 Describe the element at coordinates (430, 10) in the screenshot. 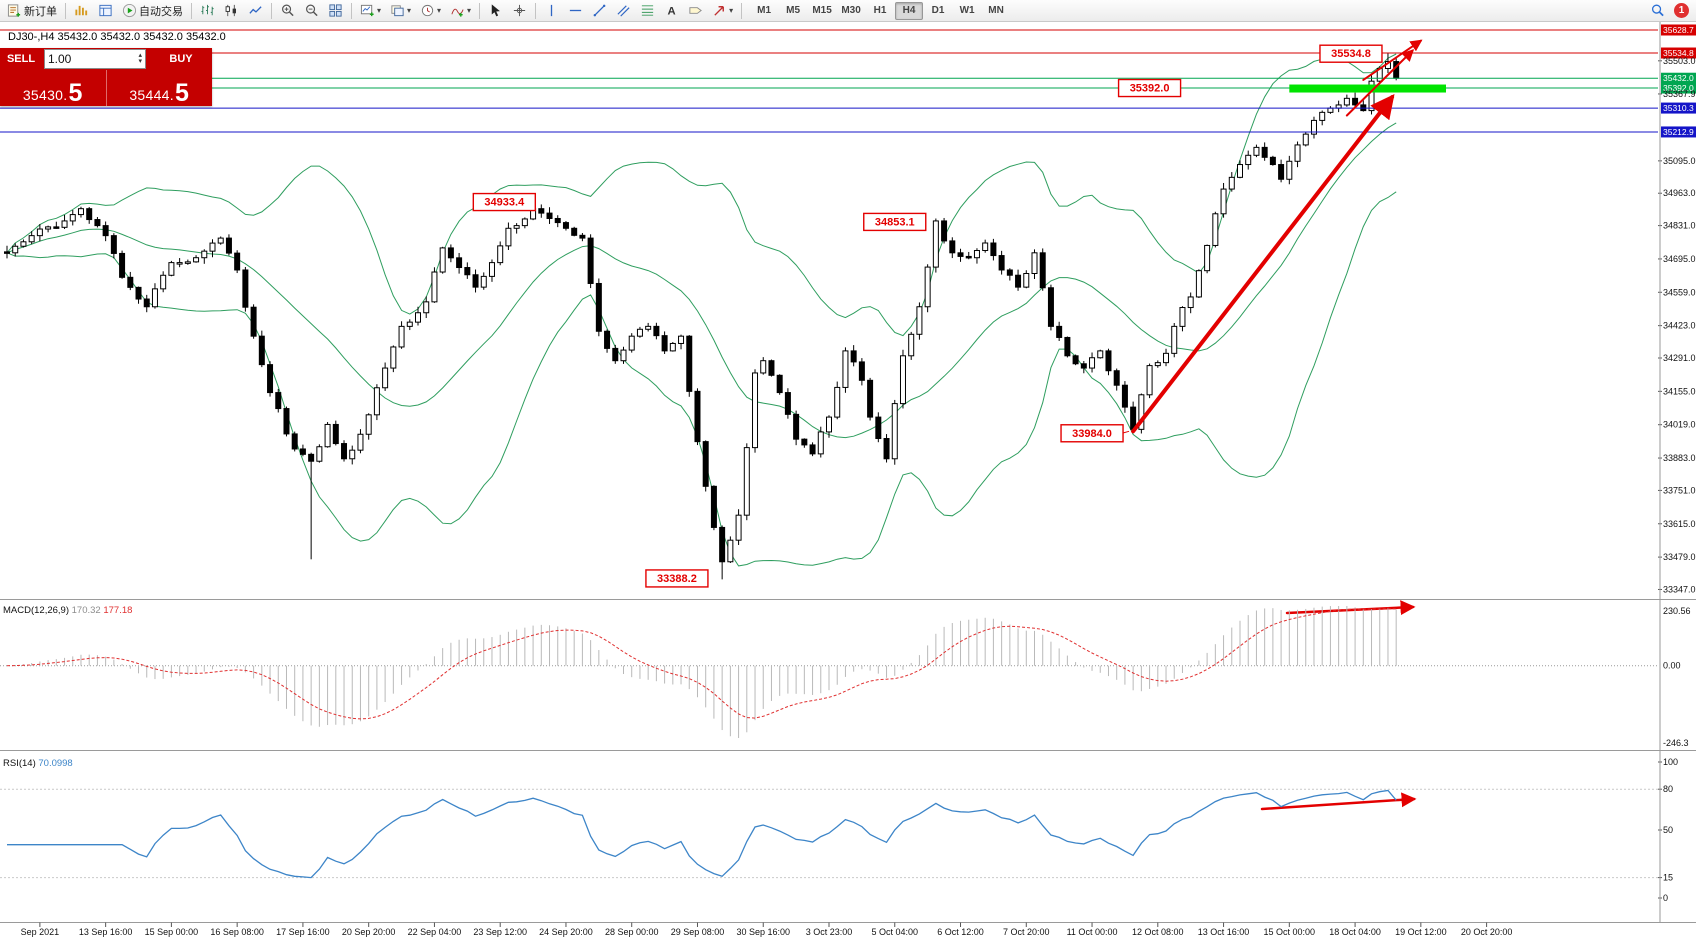

I see `cycles-button: ▾` at that location.